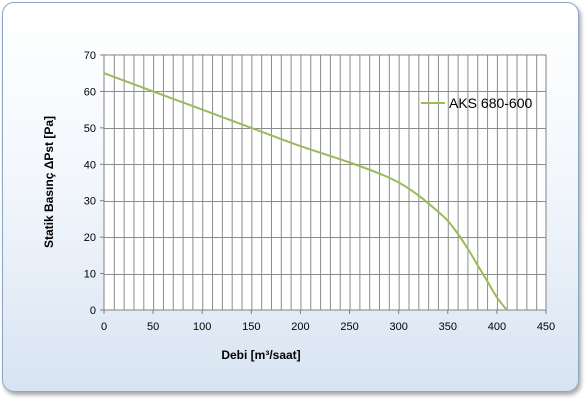 The image size is (585, 400). What do you see at coordinates (349, 327) in the screenshot?
I see `x-tick-label: 250` at bounding box center [349, 327].